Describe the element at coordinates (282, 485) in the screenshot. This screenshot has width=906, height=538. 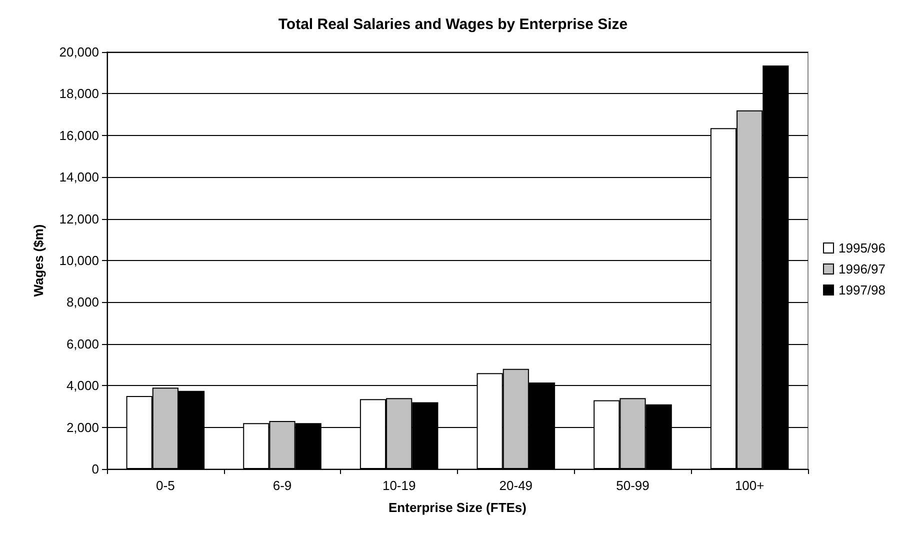
I see `x-tick-label: 6-9` at that location.